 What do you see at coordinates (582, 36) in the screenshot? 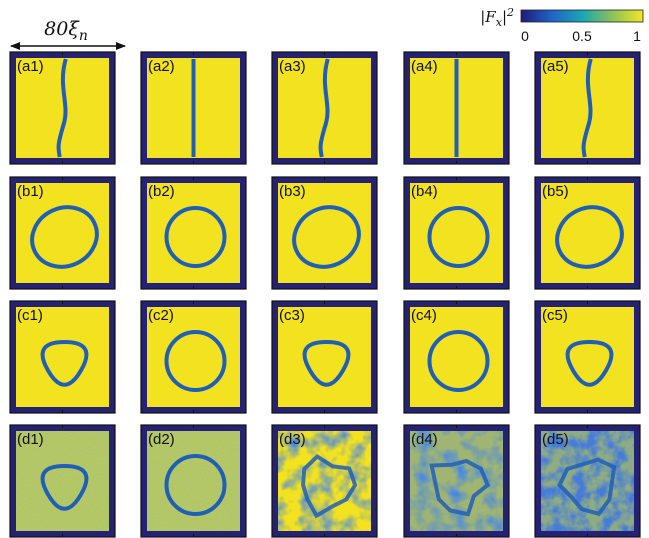
I see `colorbar-tick-label: 0.5` at bounding box center [582, 36].